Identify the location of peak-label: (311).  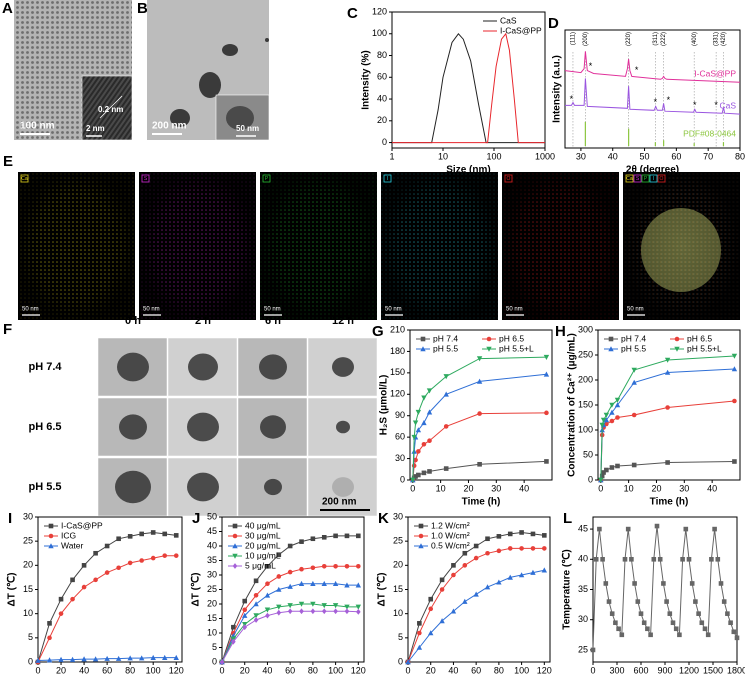
(656, 39).